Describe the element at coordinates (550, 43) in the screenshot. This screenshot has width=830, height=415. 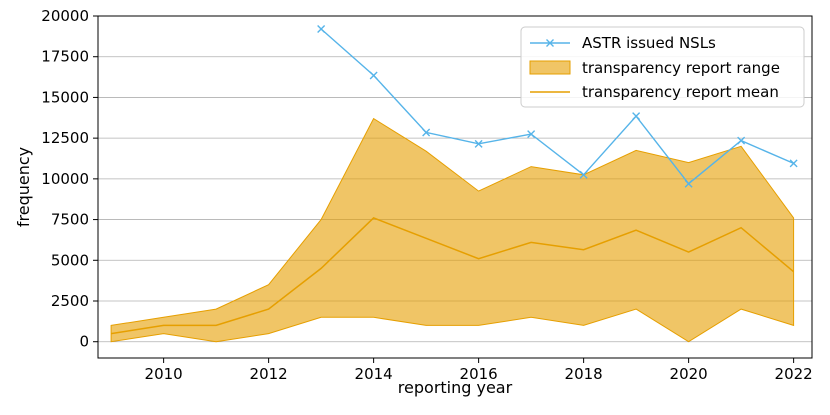
I see `legend-x-marker-icon` at that location.